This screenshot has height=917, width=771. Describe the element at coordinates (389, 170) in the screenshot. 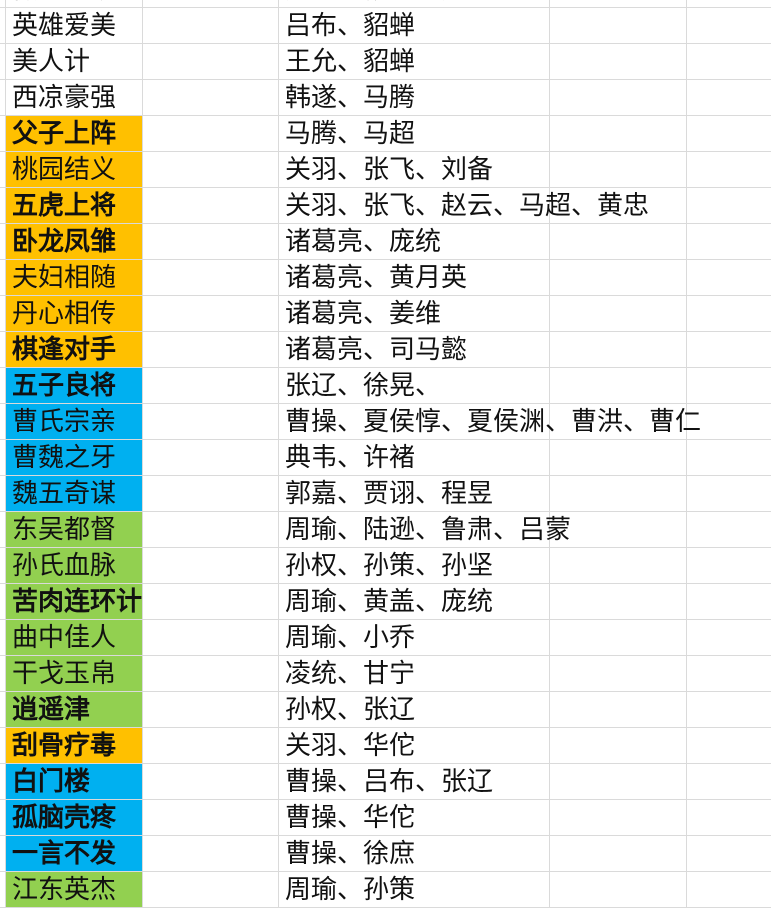

I see `combo-members: 关羽、张飞、刘备` at that location.